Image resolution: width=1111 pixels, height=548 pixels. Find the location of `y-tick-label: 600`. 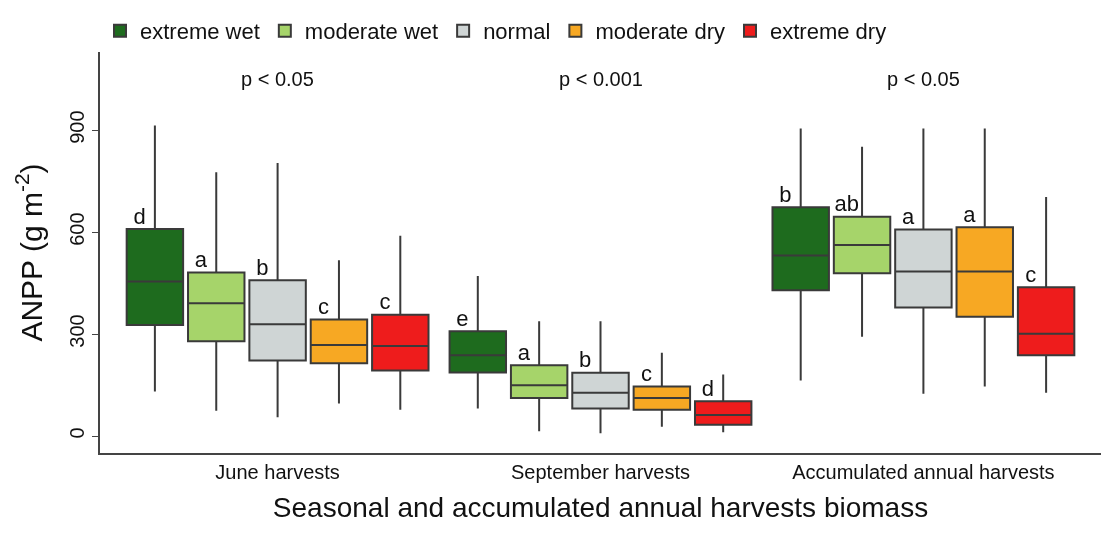

y-tick-label: 600 is located at coordinates (77, 229).